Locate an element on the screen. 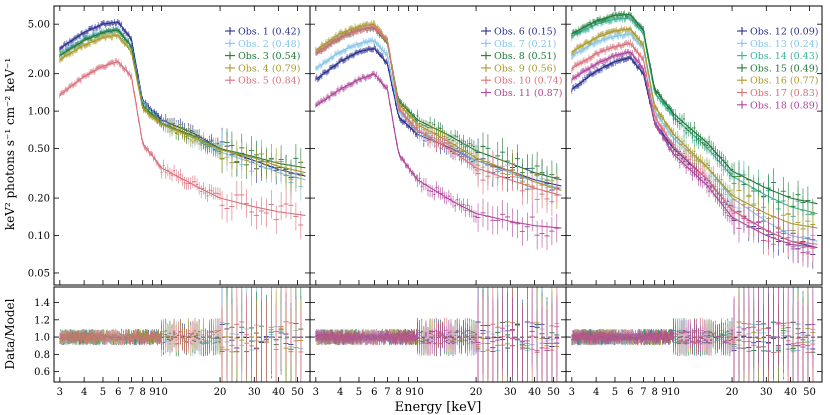 This screenshot has height=415, width=830. y-tick-label: 1.00 is located at coordinates (39, 112).